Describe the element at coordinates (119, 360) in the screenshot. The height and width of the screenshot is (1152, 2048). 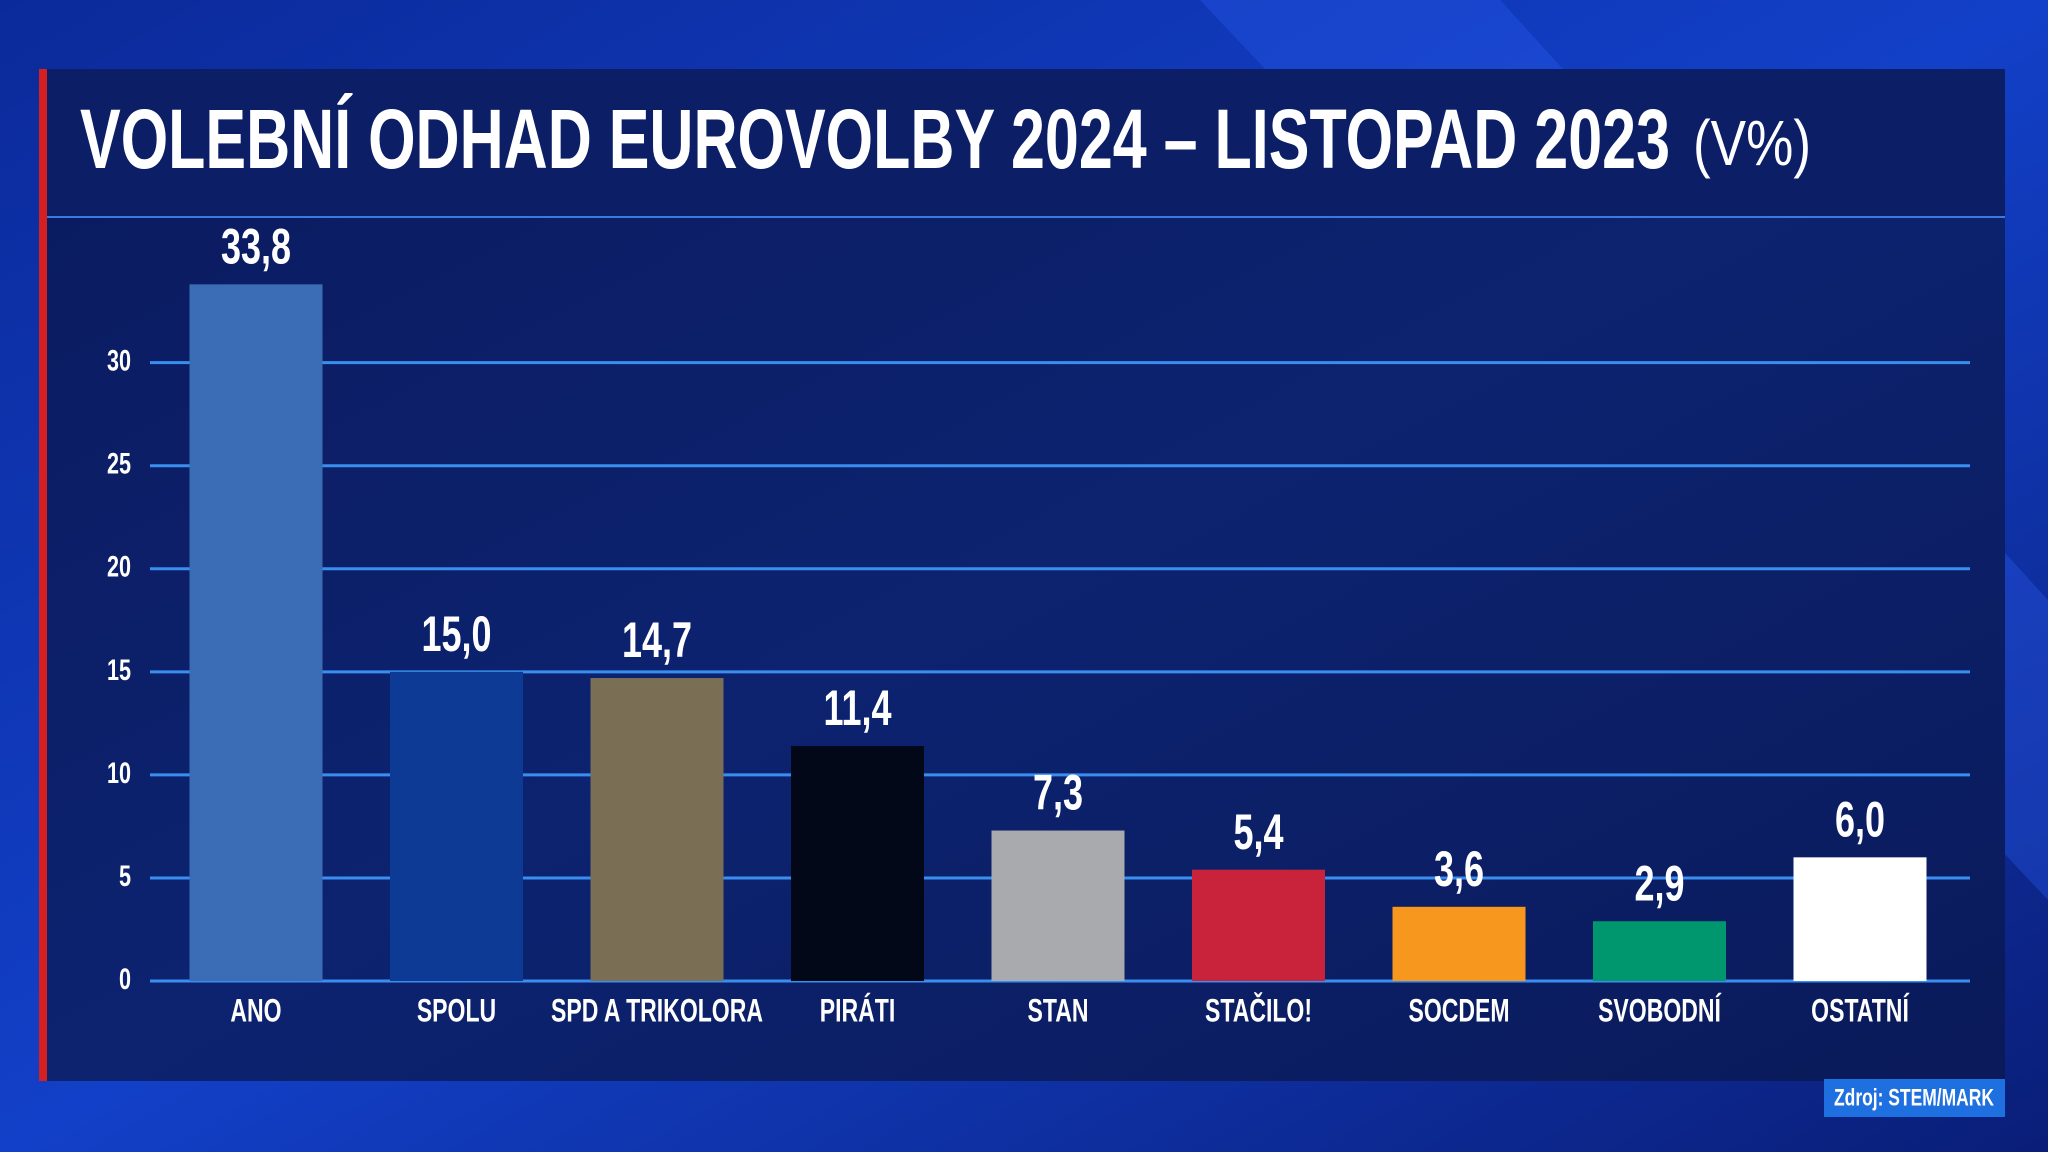
I see `y-tick-label: 30` at that location.